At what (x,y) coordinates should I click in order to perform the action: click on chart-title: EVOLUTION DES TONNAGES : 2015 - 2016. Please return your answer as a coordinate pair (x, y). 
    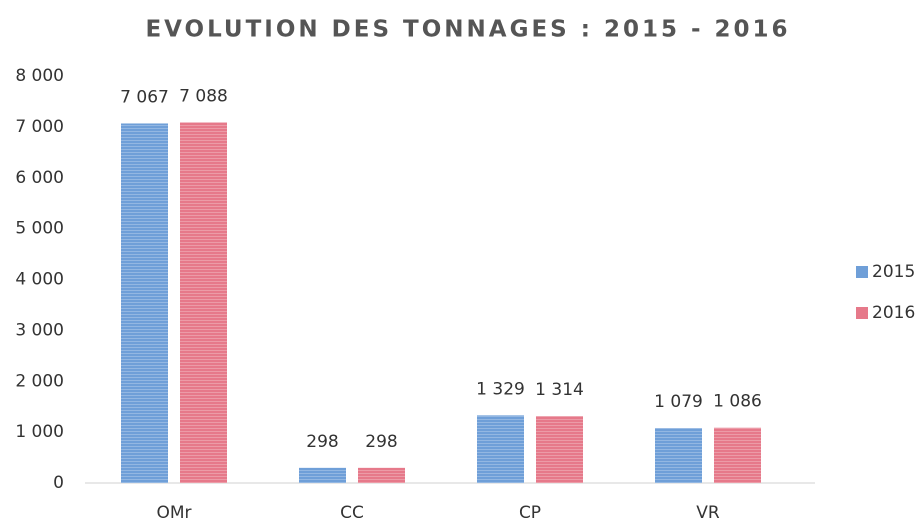
    Looking at the image, I should click on (467, 30).